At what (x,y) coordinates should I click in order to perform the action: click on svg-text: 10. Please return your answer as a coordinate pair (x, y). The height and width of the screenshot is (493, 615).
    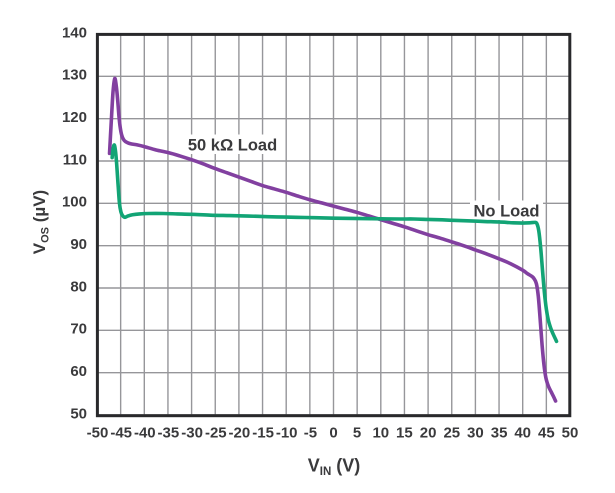
    Looking at the image, I should click on (380, 432).